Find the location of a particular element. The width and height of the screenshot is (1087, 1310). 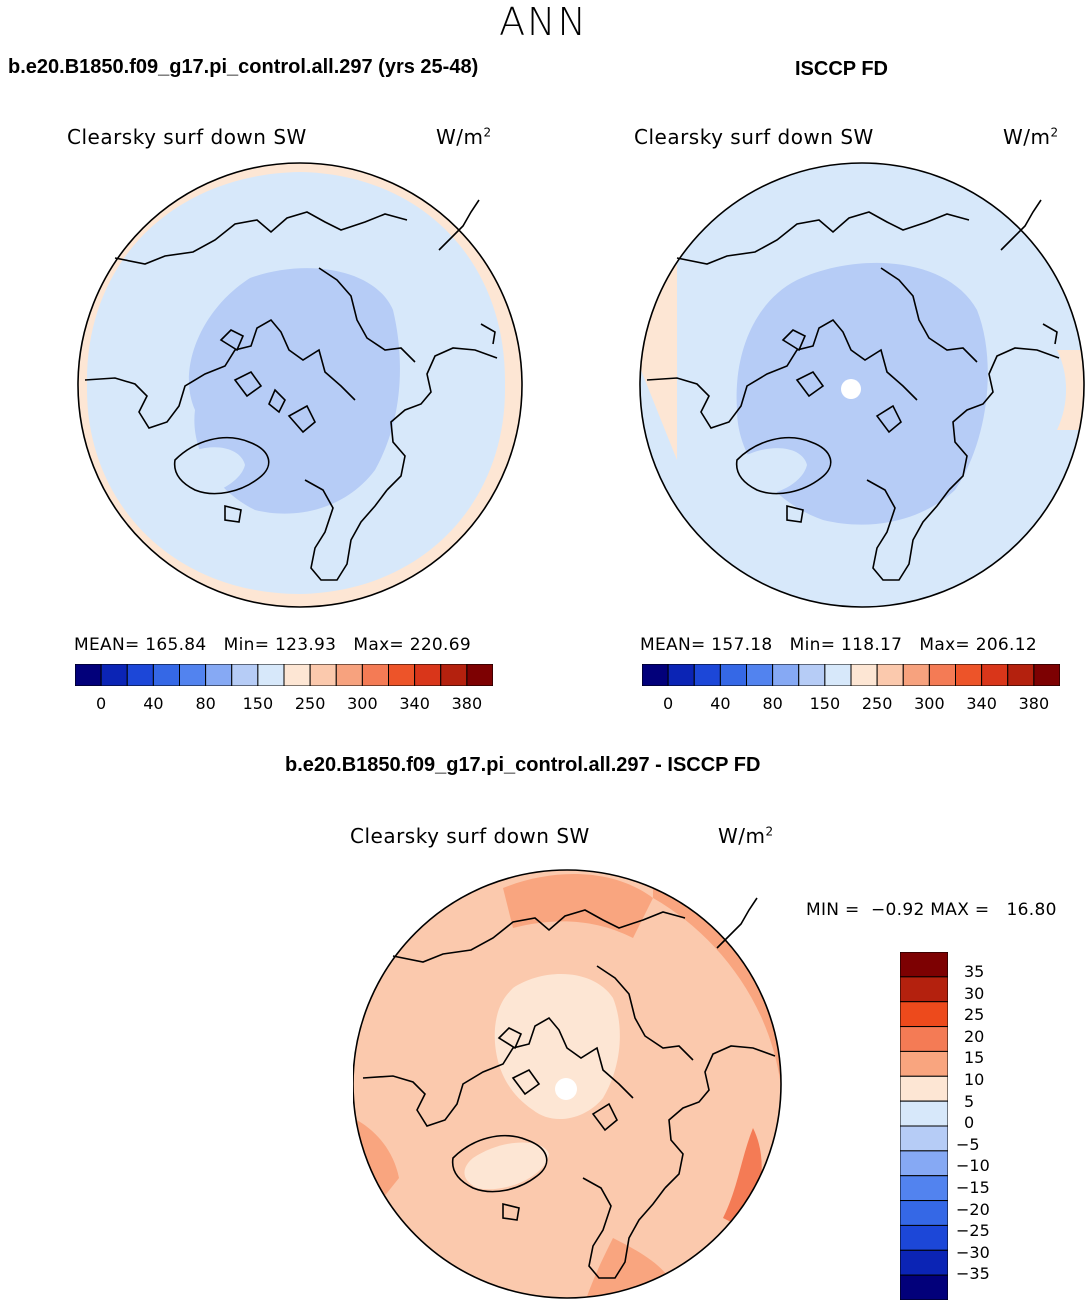

model-mid-blue-region is located at coordinates (294, 391).